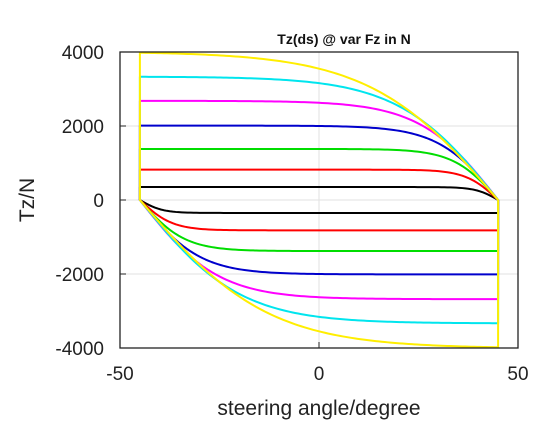 Image resolution: width=560 pixels, height=444 pixels. Describe the element at coordinates (318, 408) in the screenshot. I see `x-axis-label: steering angle/degree` at that location.